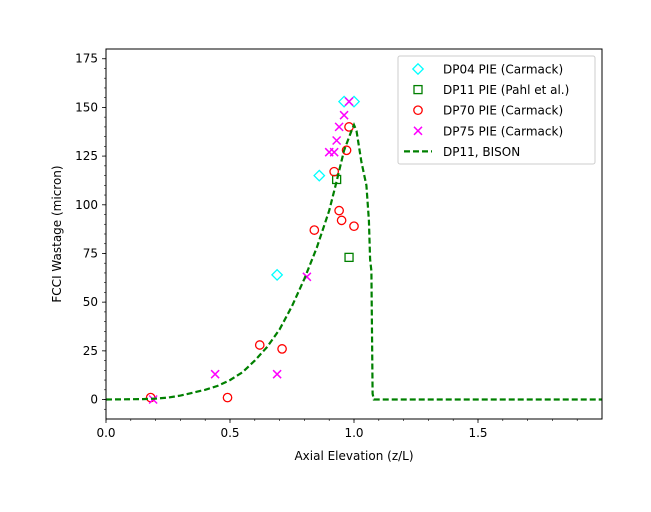  Describe the element at coordinates (353, 456) in the screenshot. I see `x-axis-label: Axial Elevation (z/L)` at that location.